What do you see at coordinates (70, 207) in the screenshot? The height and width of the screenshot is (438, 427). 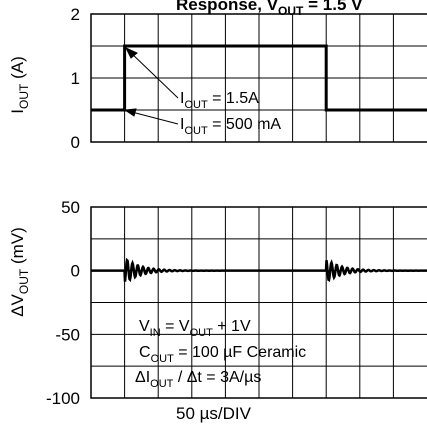 I see `y-tick-label: 50` at bounding box center [70, 207].